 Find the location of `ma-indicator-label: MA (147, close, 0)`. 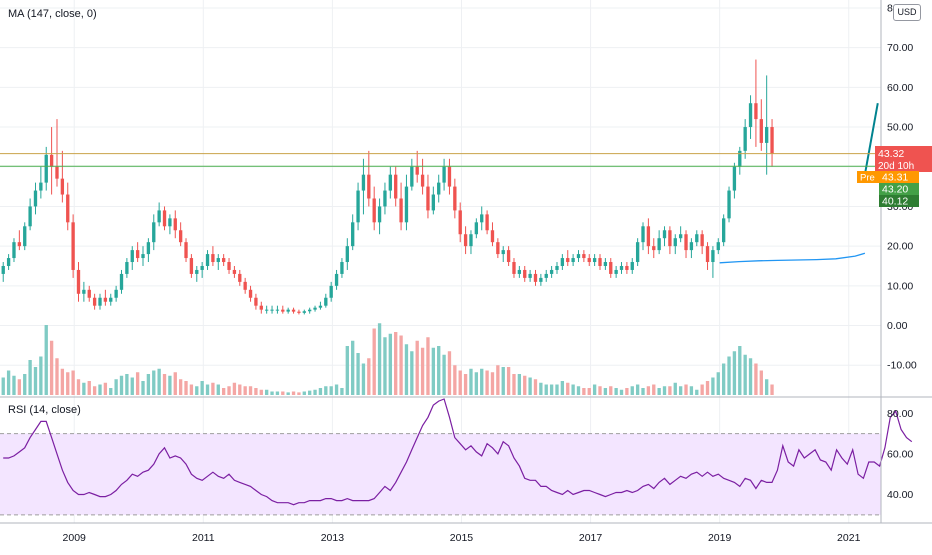

ma-indicator-label: MA (147, close, 0) is located at coordinates (52, 14).